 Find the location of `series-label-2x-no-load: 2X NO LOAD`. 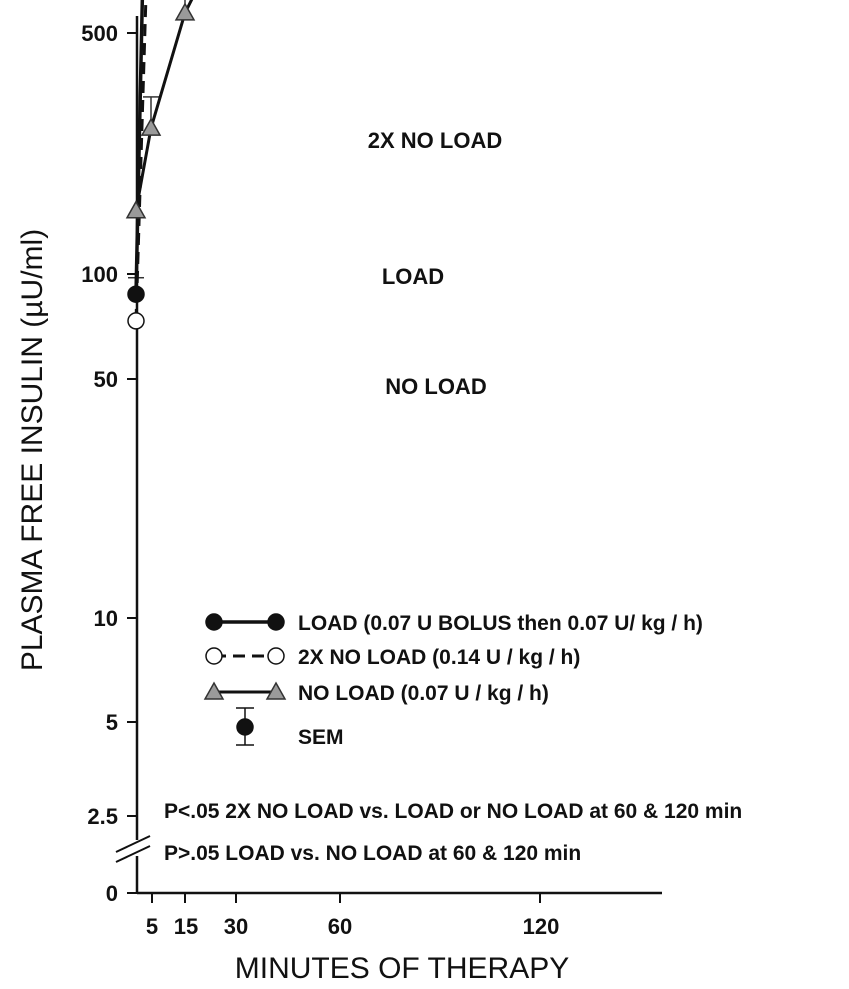

series-label-2x-no-load: 2X NO LOAD is located at coordinates (435, 140).